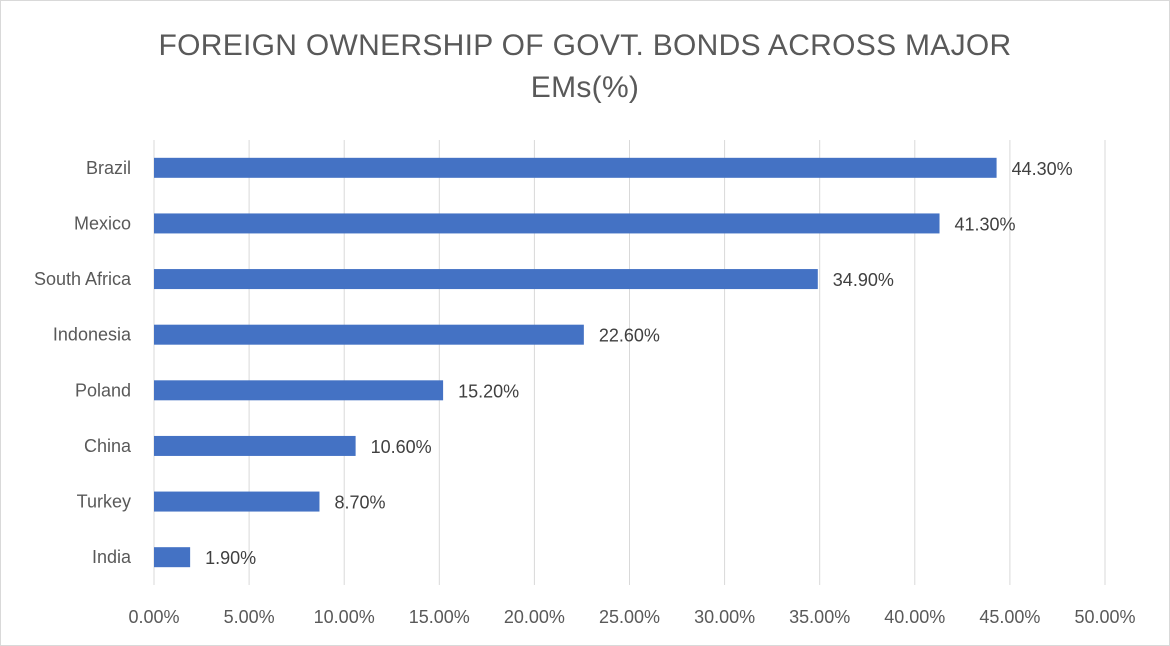 Image resolution: width=1170 pixels, height=646 pixels. What do you see at coordinates (401, 447) in the screenshot?
I see `data-label: 10.60%` at bounding box center [401, 447].